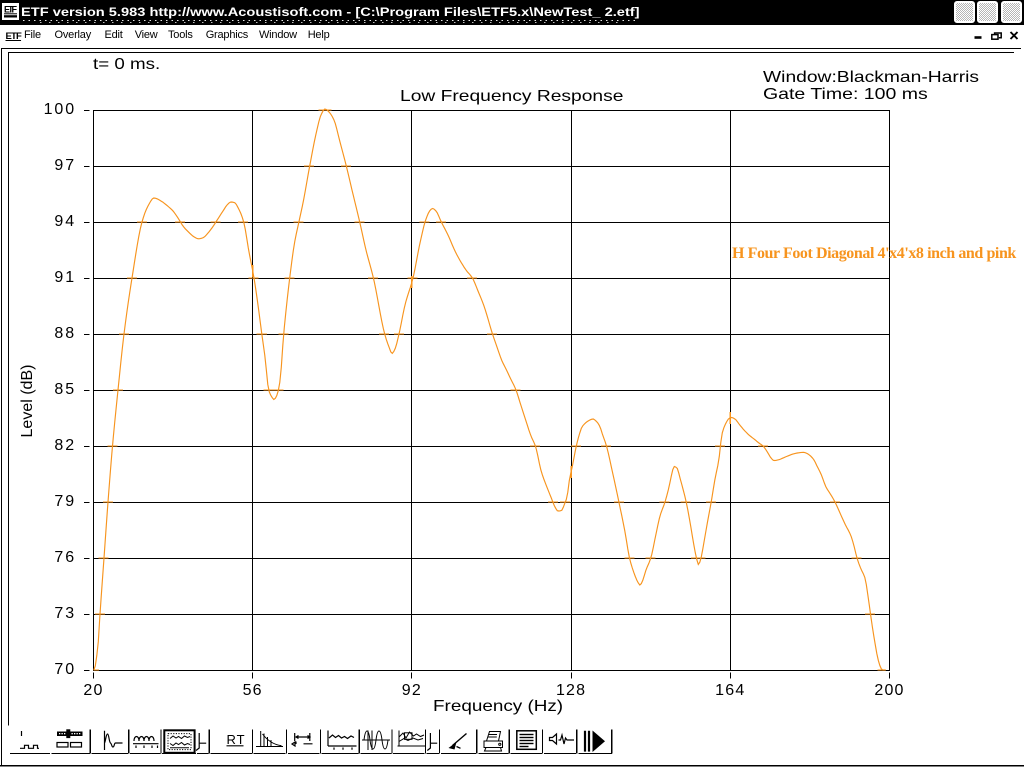  Describe the element at coordinates (11, 10) in the screenshot. I see `svg-text: ETF` at that location.